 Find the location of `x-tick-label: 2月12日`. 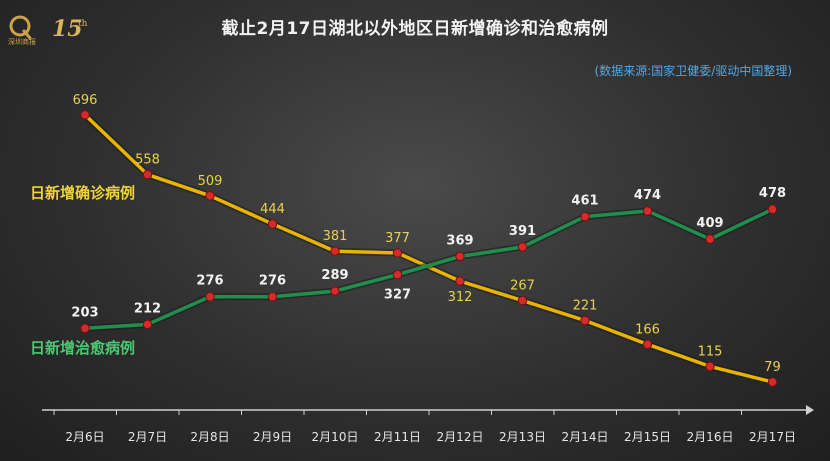

x-tick-label: 2月12日 is located at coordinates (460, 437).